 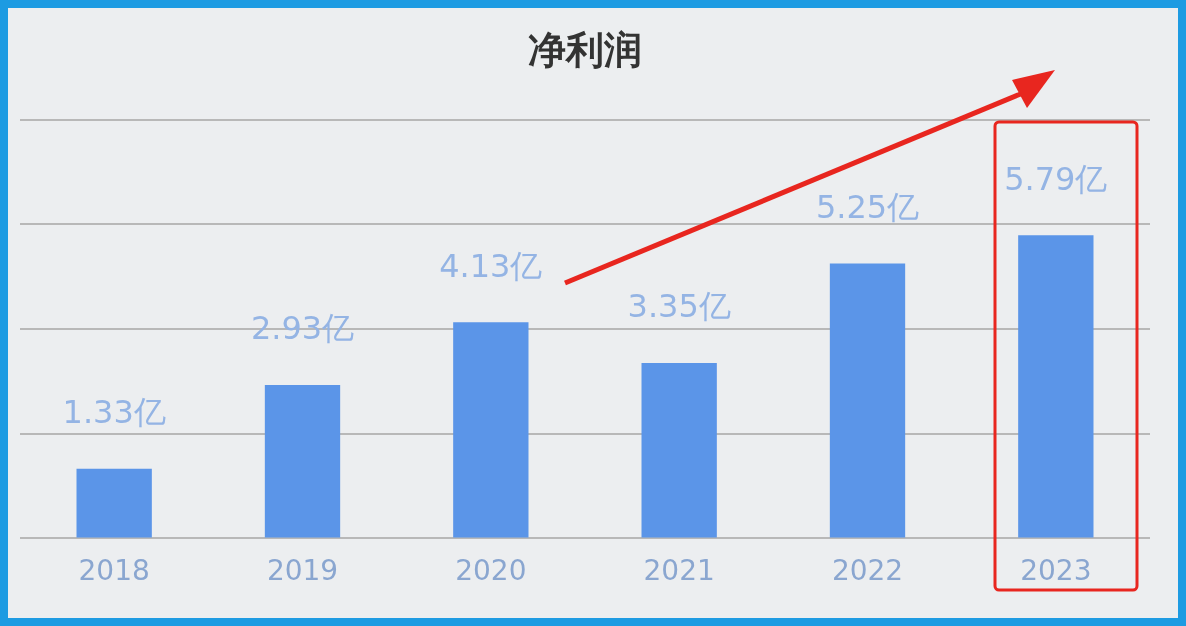 I want to click on x-tick-label: 2020, so click(x=491, y=571).